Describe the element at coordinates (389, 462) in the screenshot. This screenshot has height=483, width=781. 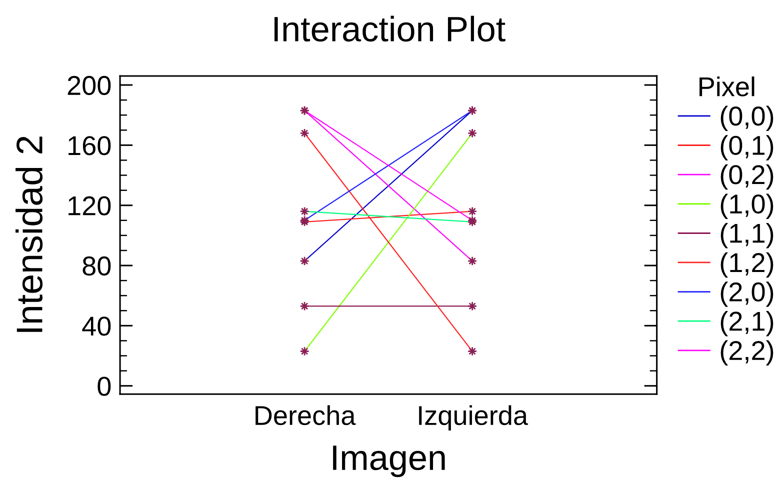
I see `x-axis-title: Imagen` at that location.